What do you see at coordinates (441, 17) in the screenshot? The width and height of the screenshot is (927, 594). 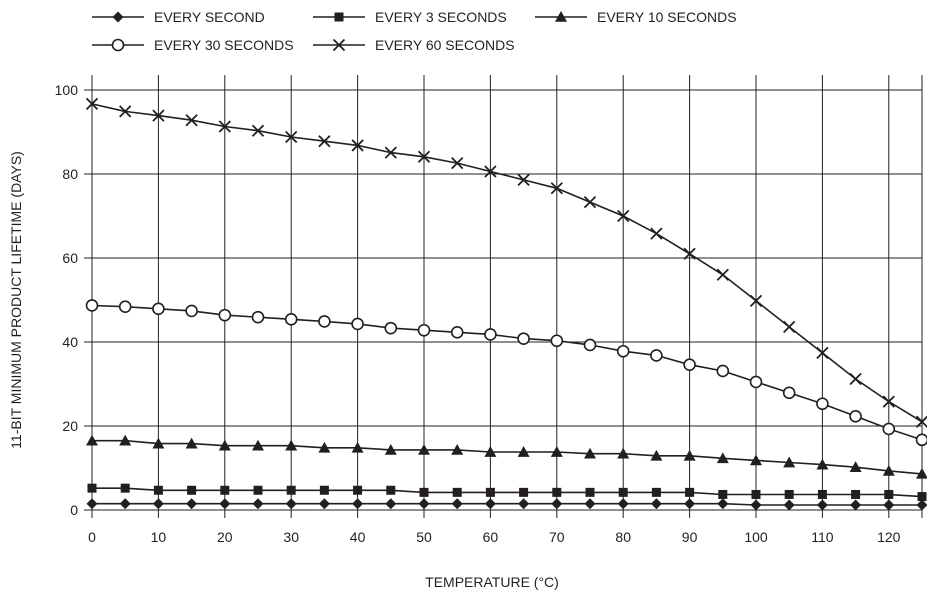 I see `legend-label: EVERY 3 SECONDS` at bounding box center [441, 17].